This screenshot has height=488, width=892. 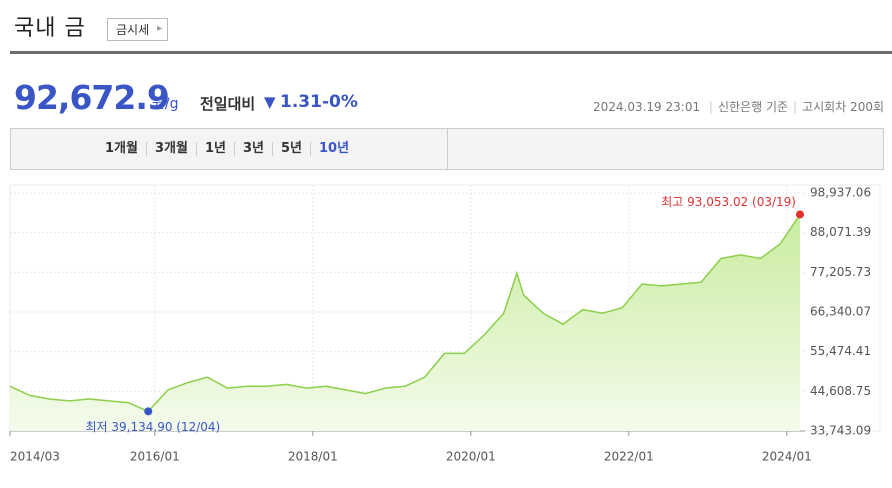 I want to click on price-unit: 원/g, so click(x=165, y=104).